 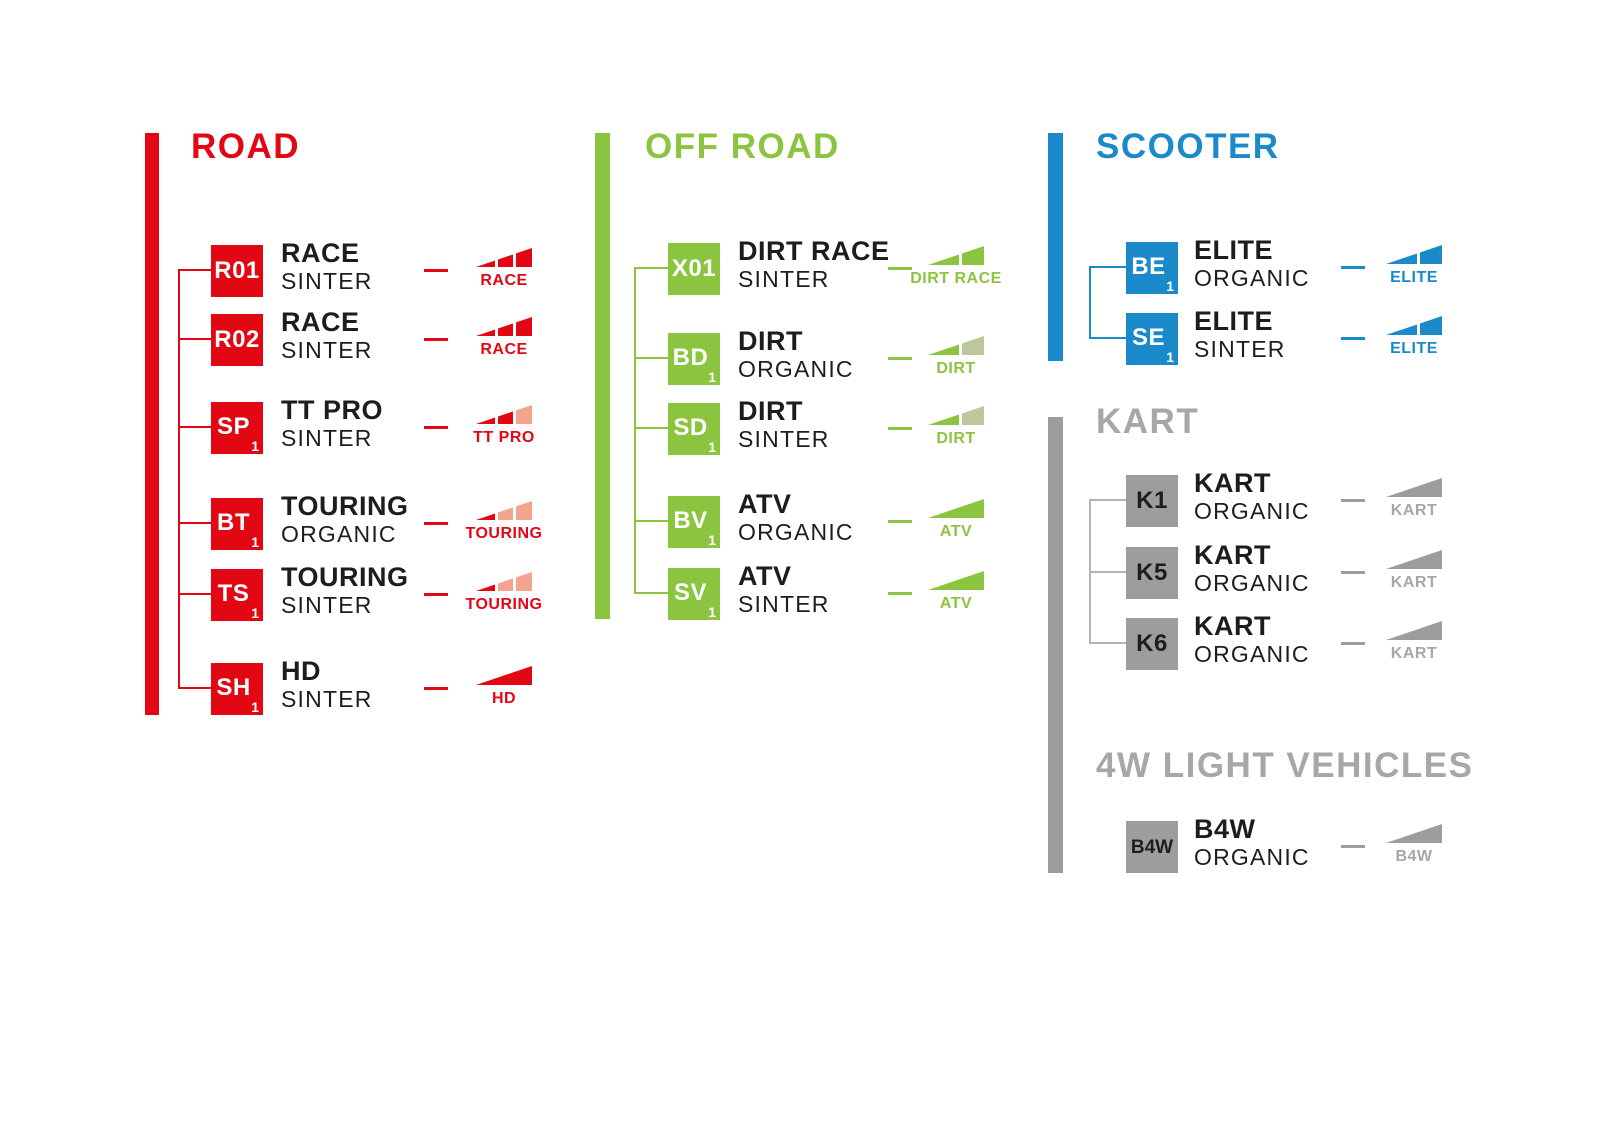 What do you see at coordinates (694, 522) in the screenshot?
I see `product-code-badge: BV 1` at bounding box center [694, 522].